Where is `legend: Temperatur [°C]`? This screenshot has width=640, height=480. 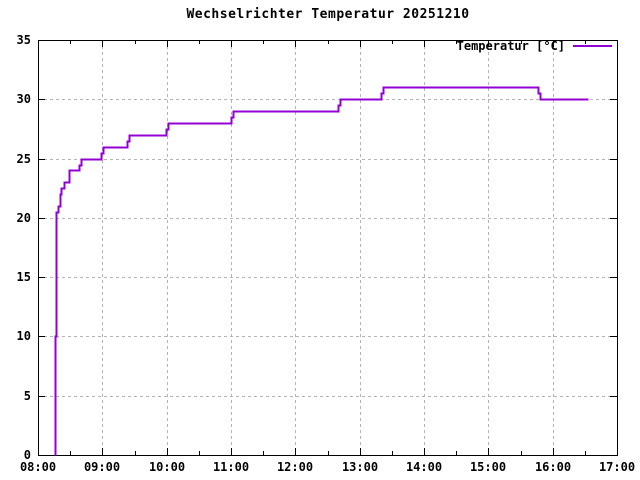
legend: Temperatur [°C] is located at coordinates (534, 46).